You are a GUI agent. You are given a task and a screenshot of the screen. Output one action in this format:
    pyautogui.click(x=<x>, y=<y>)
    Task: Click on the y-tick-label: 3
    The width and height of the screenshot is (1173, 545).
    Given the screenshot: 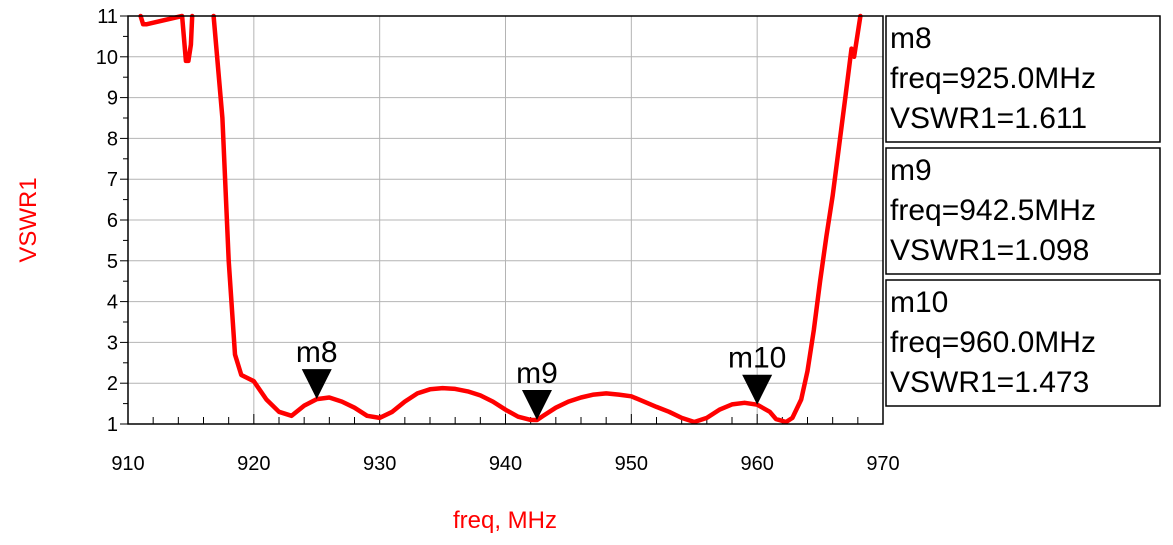 What is the action you would take?
    pyautogui.click(x=112, y=343)
    